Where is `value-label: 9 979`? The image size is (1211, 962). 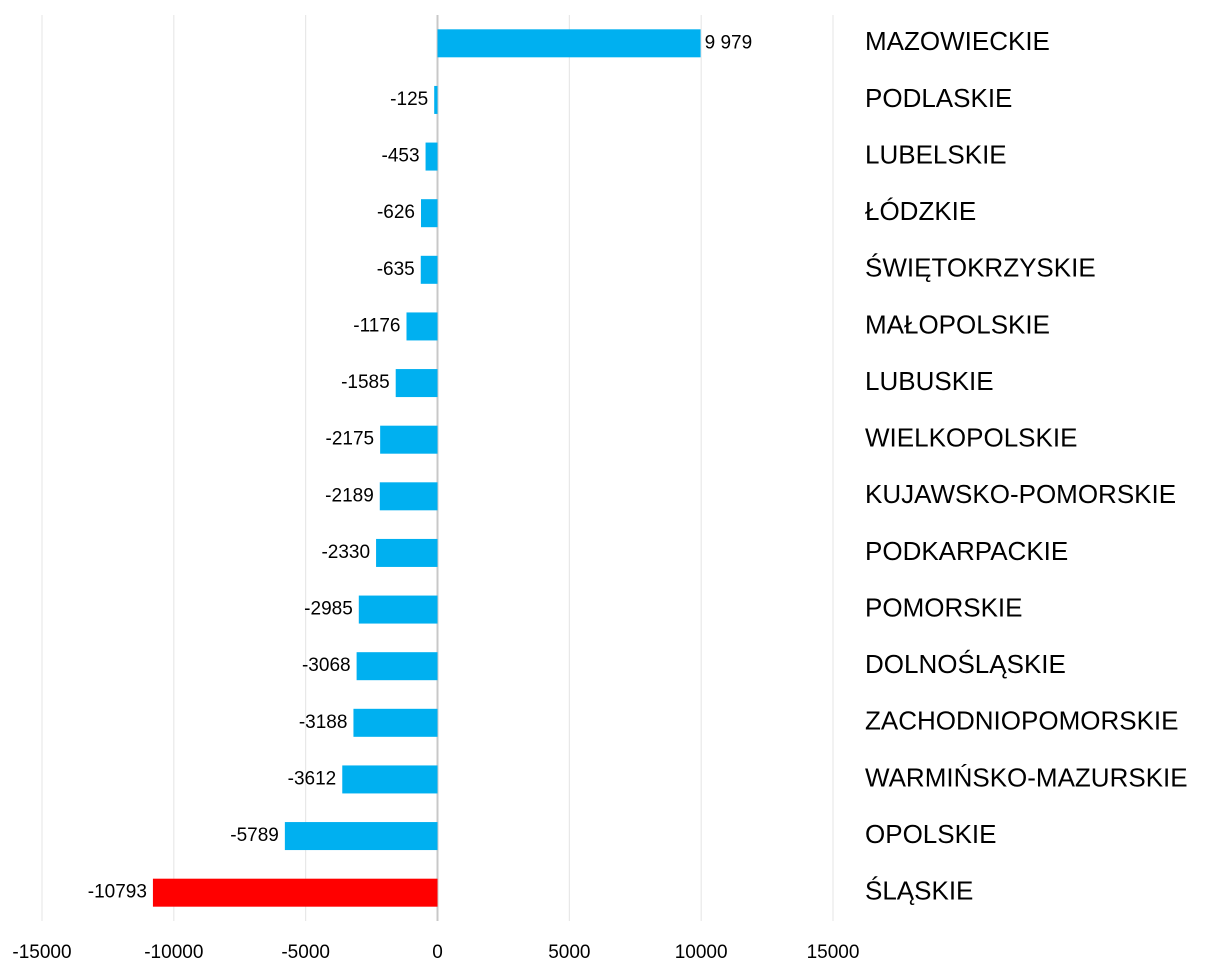
value-label: 9 979 is located at coordinates (729, 42).